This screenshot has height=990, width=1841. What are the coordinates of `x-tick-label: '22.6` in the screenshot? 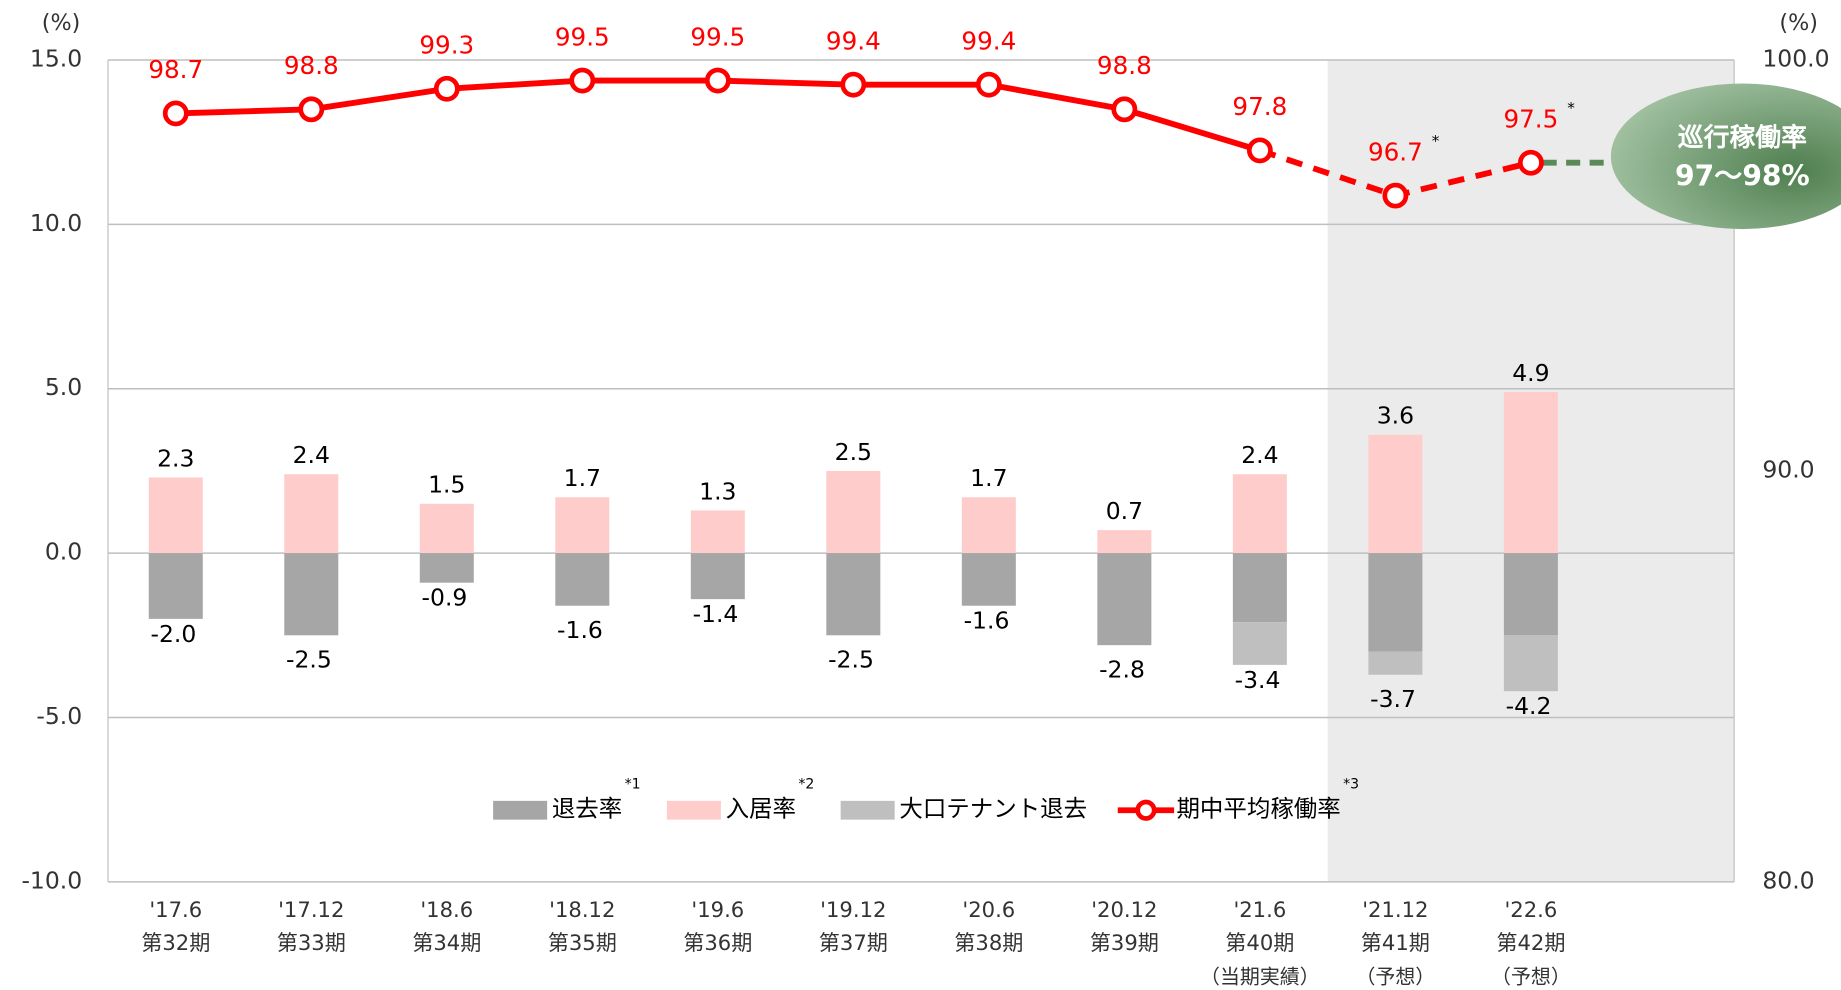 It's located at (1530, 909).